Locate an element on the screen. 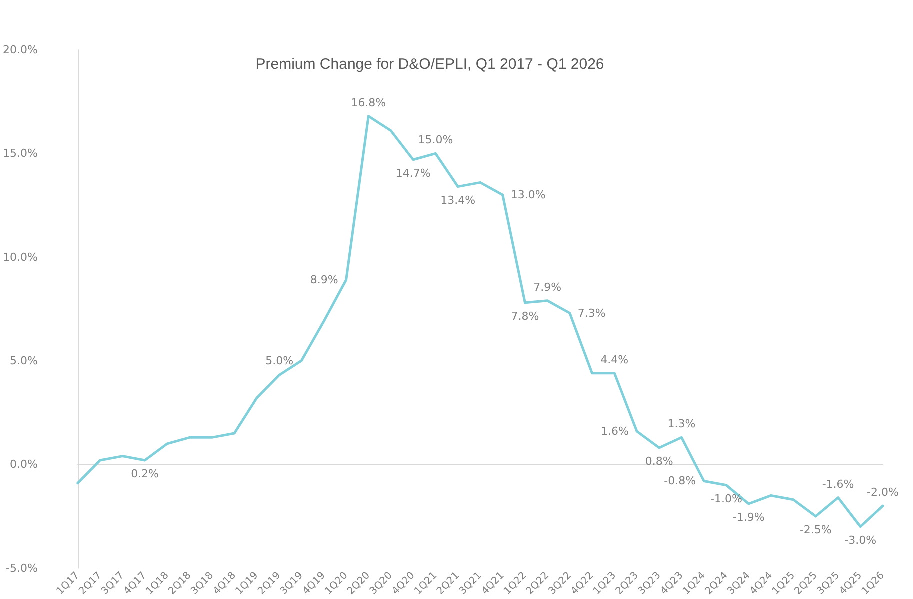  data-label: 13.4% is located at coordinates (458, 200).